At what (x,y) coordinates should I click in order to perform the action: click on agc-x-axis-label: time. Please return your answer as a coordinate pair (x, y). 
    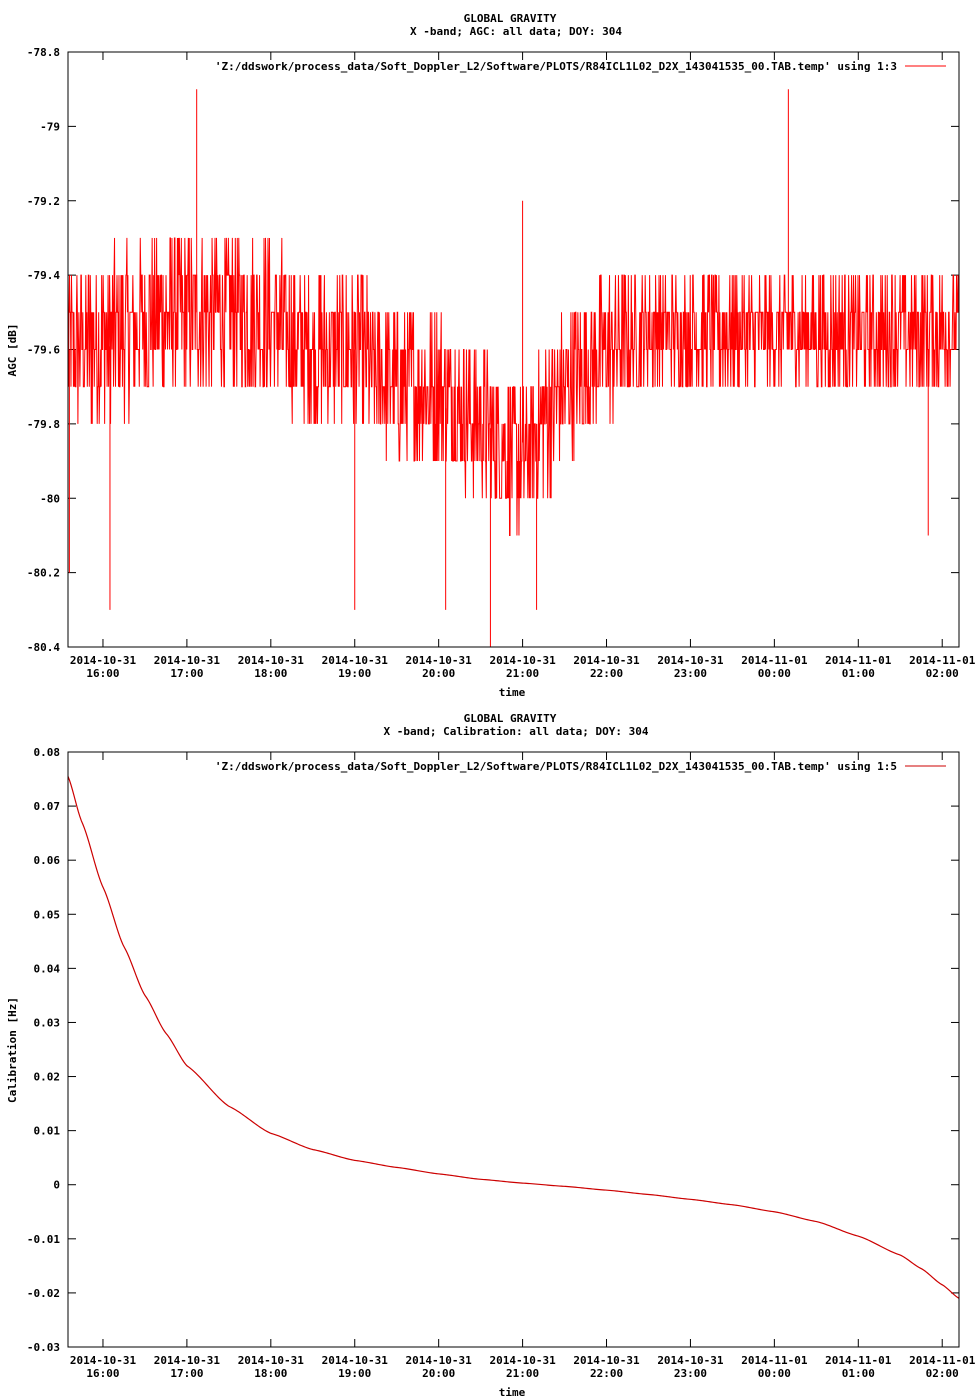
    Looking at the image, I should click on (512, 692).